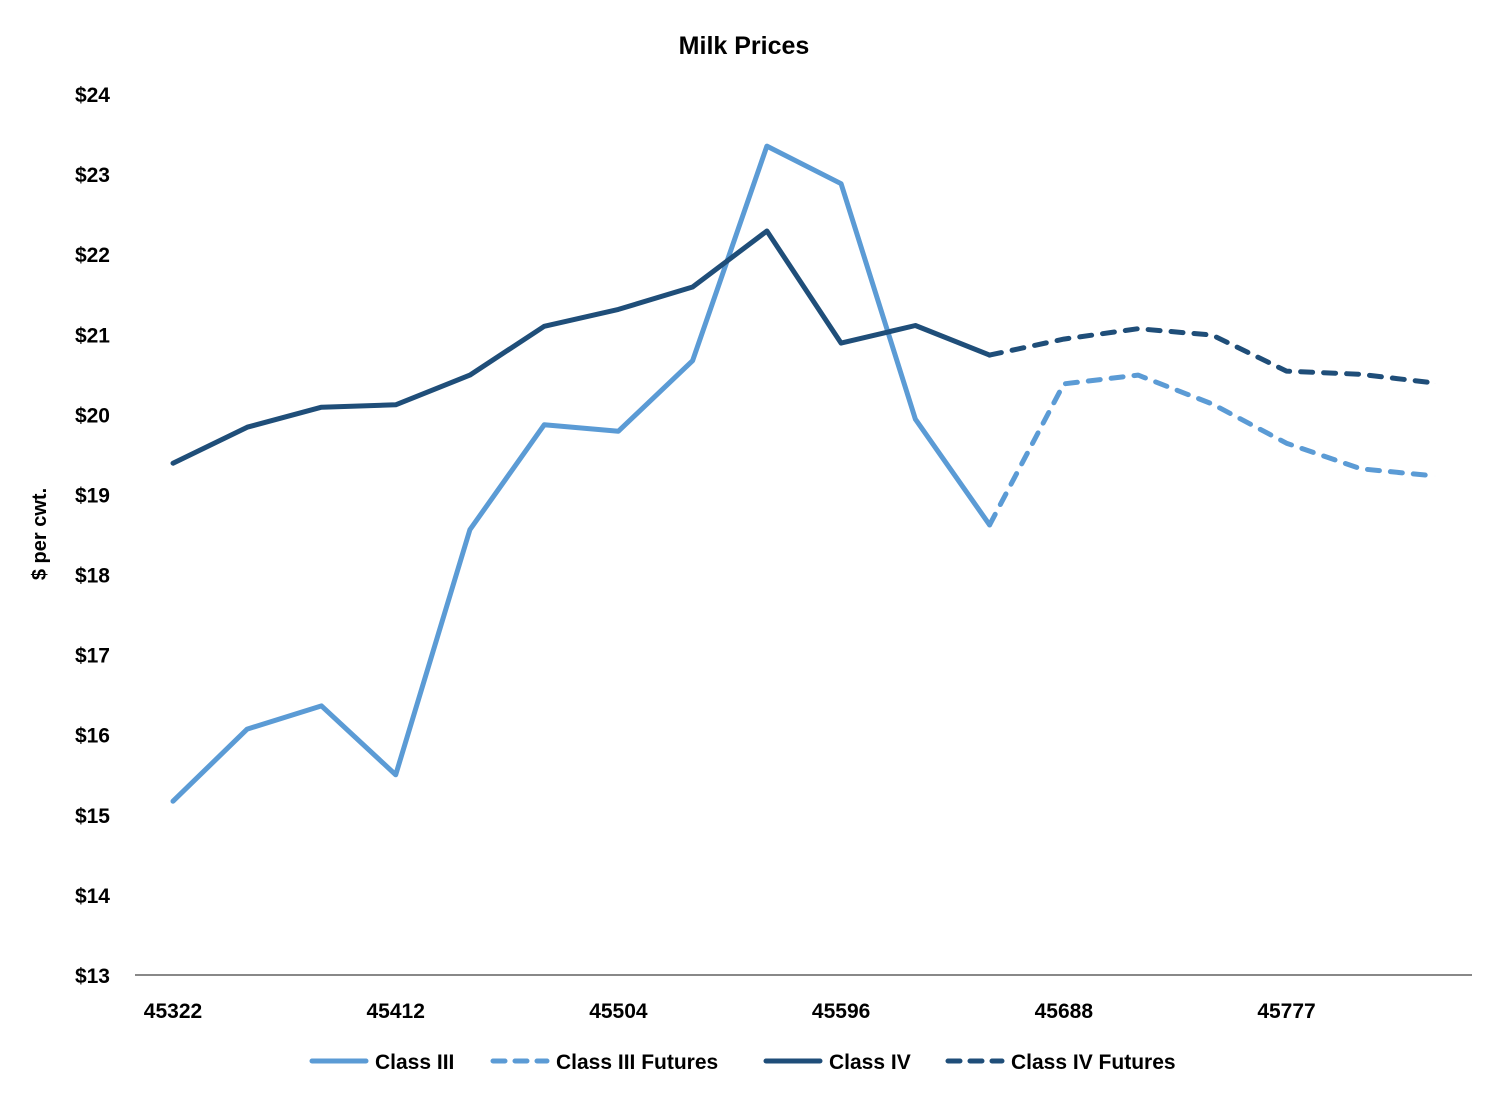 Image resolution: width=1512 pixels, height=1101 pixels. Describe the element at coordinates (92, 95) in the screenshot. I see `y-tick-label: $24` at that location.